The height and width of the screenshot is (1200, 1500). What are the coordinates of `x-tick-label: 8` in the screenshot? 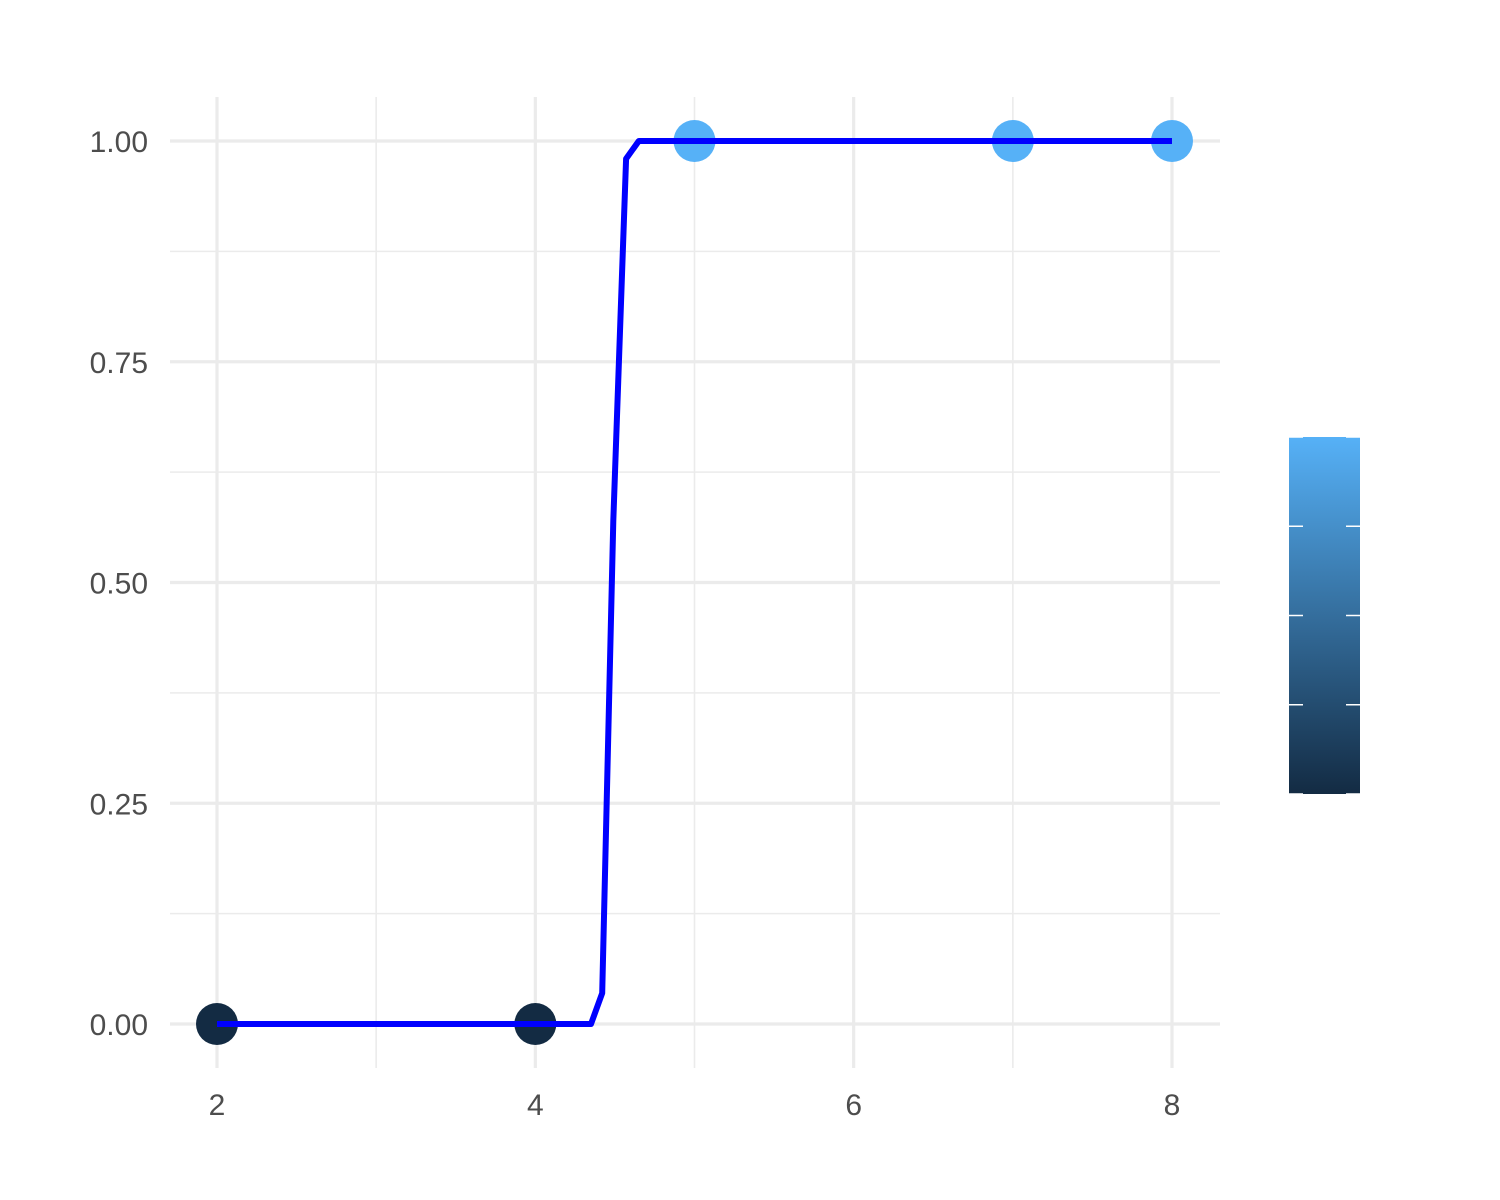 It's located at (1172, 1105).